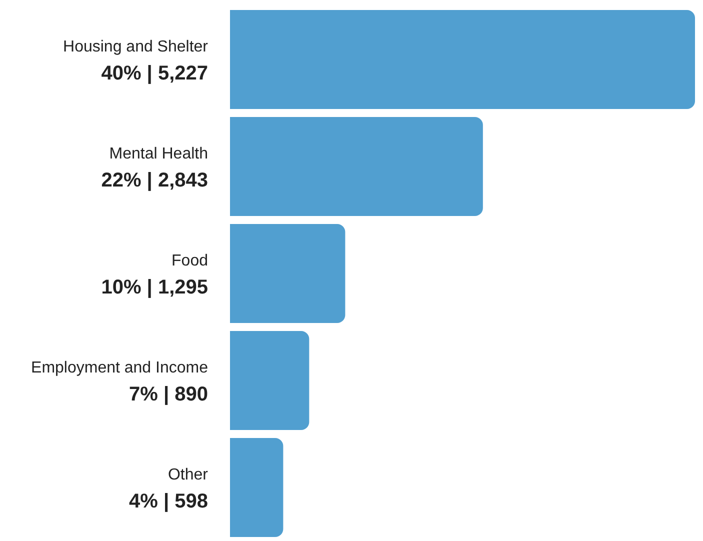  Describe the element at coordinates (168, 395) in the screenshot. I see `data-label: 7% | 890` at that location.